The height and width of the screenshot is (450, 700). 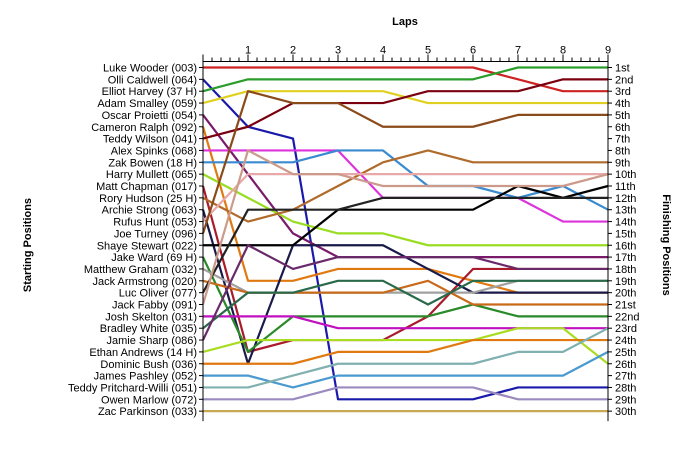 What do you see at coordinates (152, 341) in the screenshot?
I see `driver-label-24: Jamie Sharp (086)` at bounding box center [152, 341].